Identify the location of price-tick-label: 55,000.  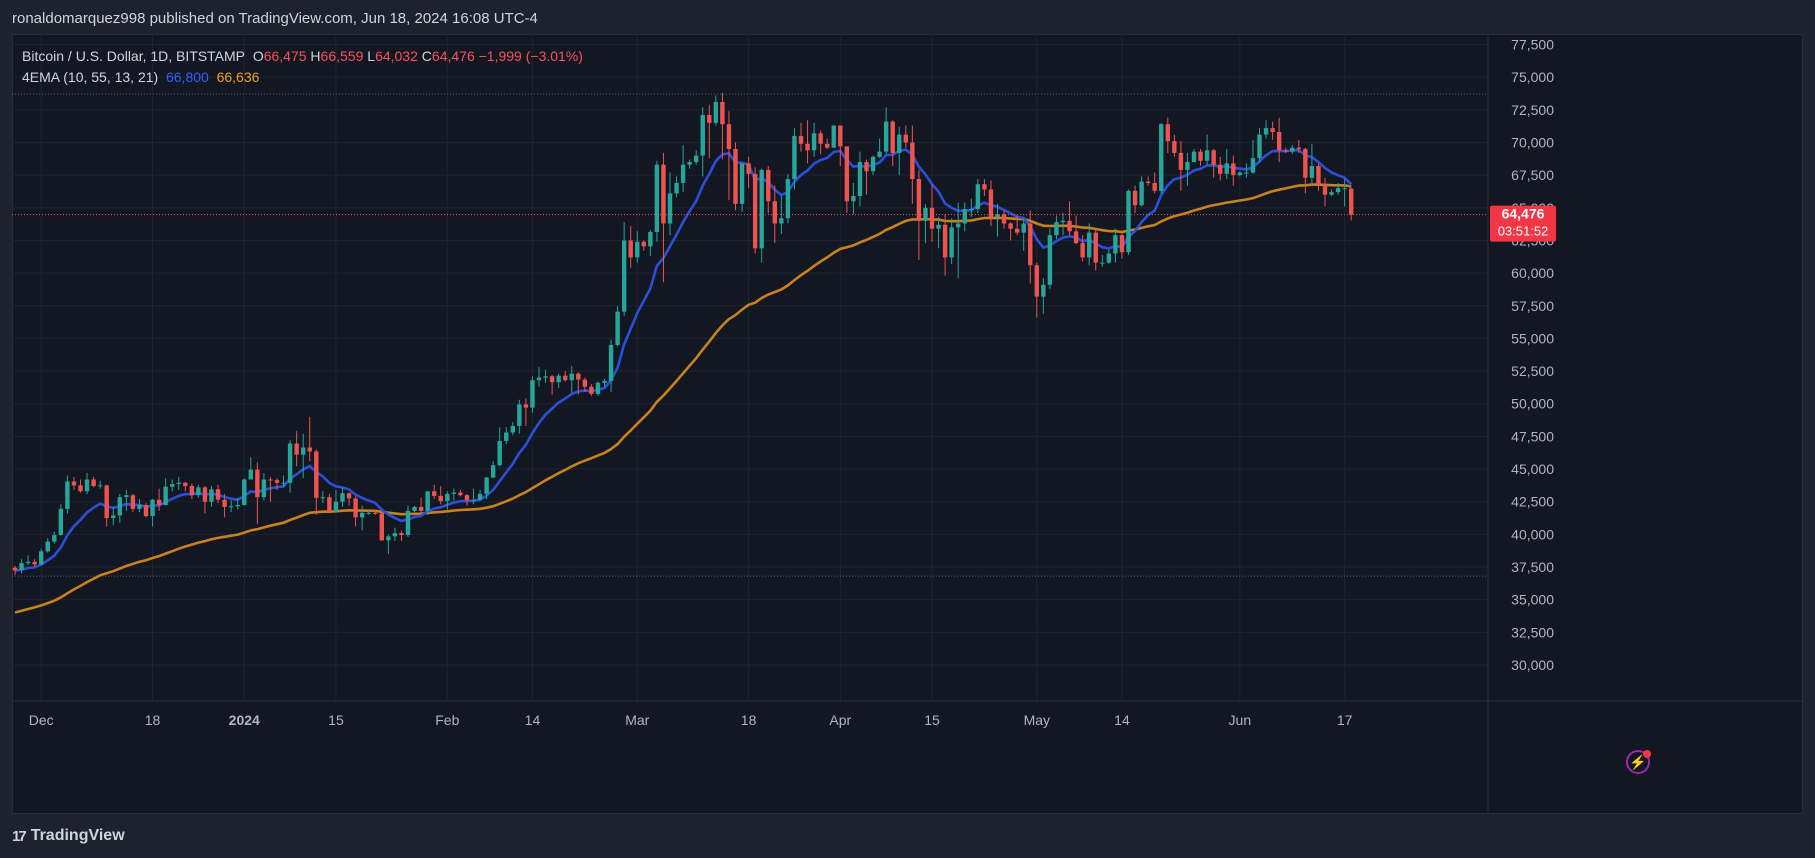
(1532, 338).